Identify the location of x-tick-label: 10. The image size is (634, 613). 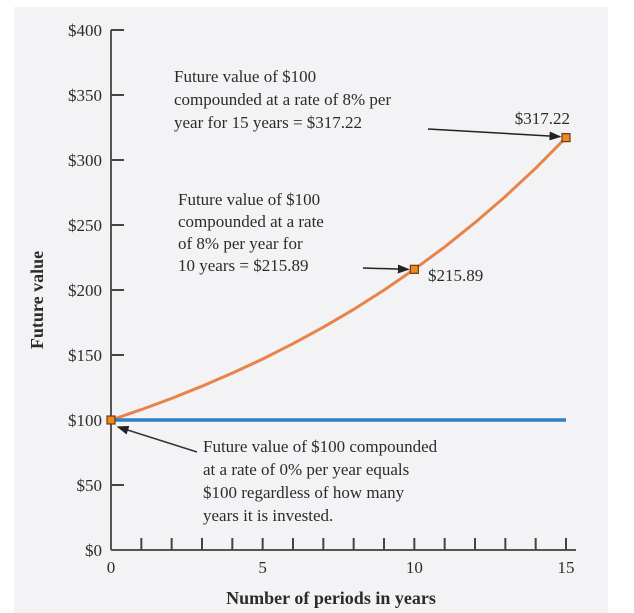
(414, 567).